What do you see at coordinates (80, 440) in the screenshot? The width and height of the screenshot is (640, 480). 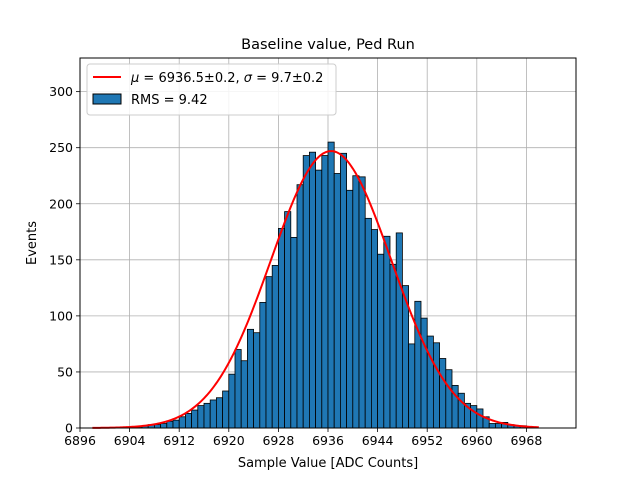 I see `x-tick-label: 6896` at bounding box center [80, 440].